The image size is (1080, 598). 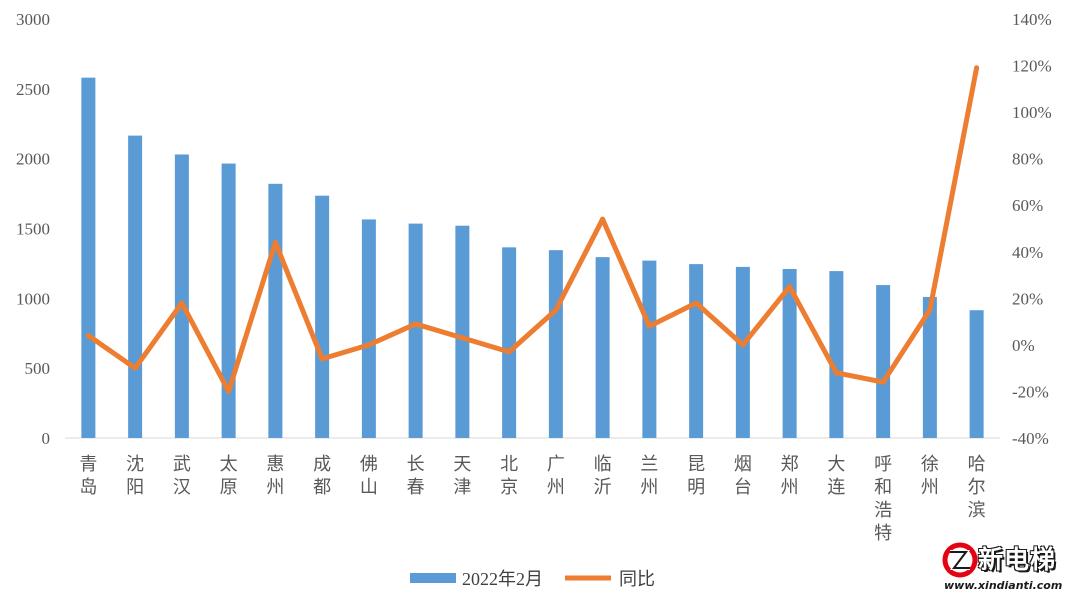 What do you see at coordinates (502, 579) in the screenshot?
I see `legend-label-bar: 2022年2月` at bounding box center [502, 579].